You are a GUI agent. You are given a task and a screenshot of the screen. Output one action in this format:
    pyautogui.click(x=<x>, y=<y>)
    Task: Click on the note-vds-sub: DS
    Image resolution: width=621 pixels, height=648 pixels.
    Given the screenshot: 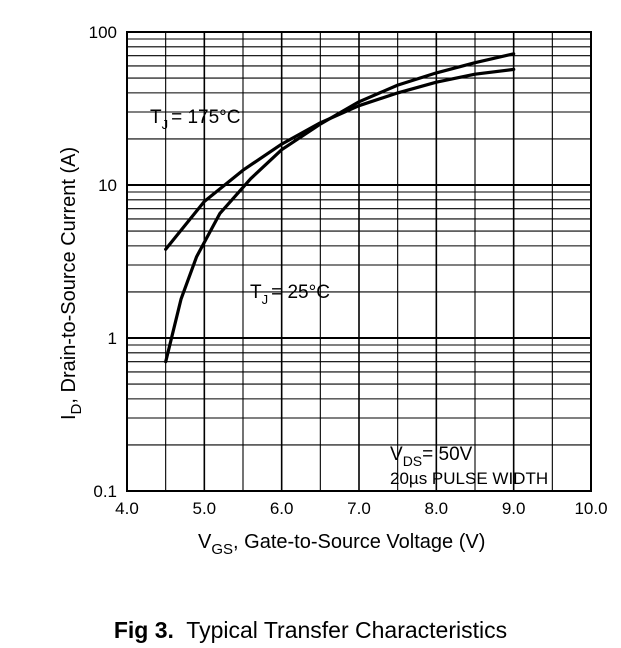 What is the action you would take?
    pyautogui.click(x=412, y=461)
    